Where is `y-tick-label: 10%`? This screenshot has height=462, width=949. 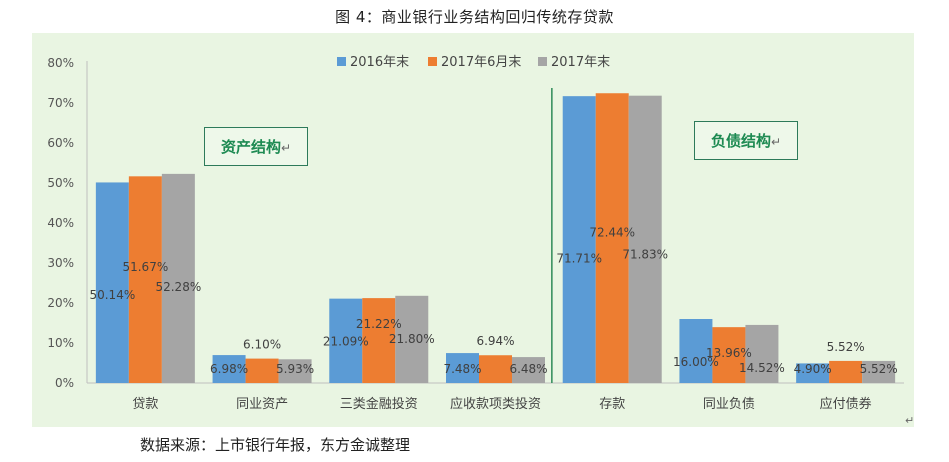
y-tick-label: 10% is located at coordinates (60, 343).